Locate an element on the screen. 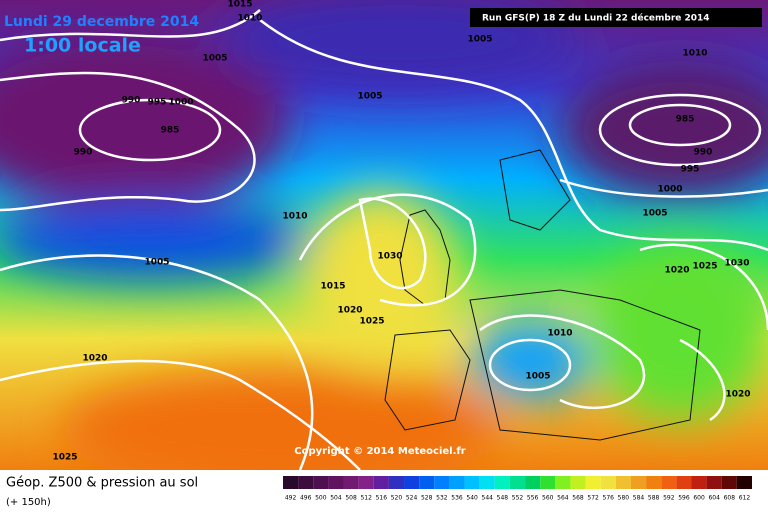  copyright: Copyright © 2014 Meteociel.fr is located at coordinates (379, 451).